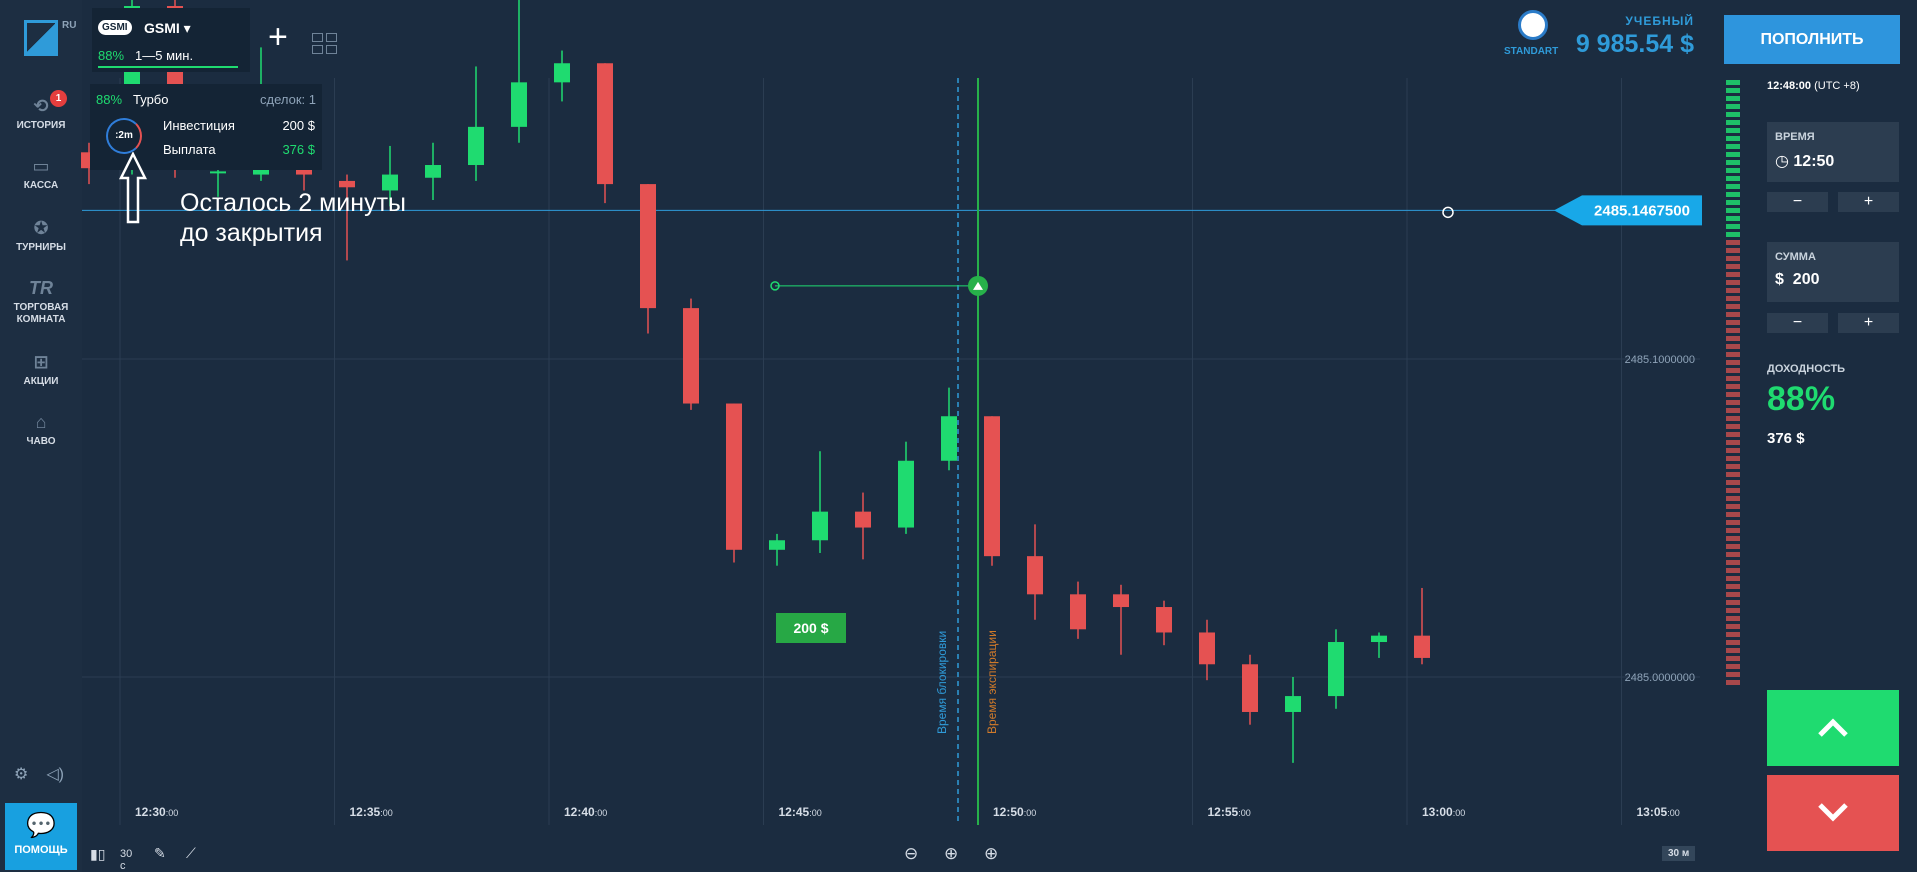  I want to click on sound-icon: ◁), so click(55, 774).